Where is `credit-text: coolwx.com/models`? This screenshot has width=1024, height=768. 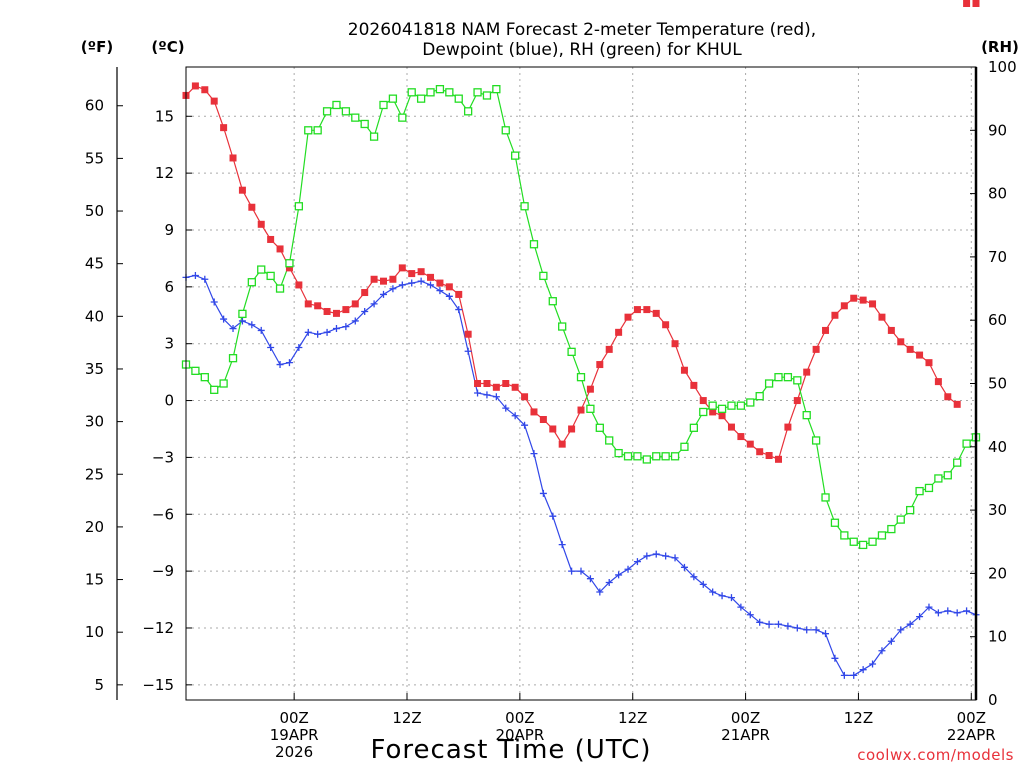 credit-text: coolwx.com/models is located at coordinates (935, 755).